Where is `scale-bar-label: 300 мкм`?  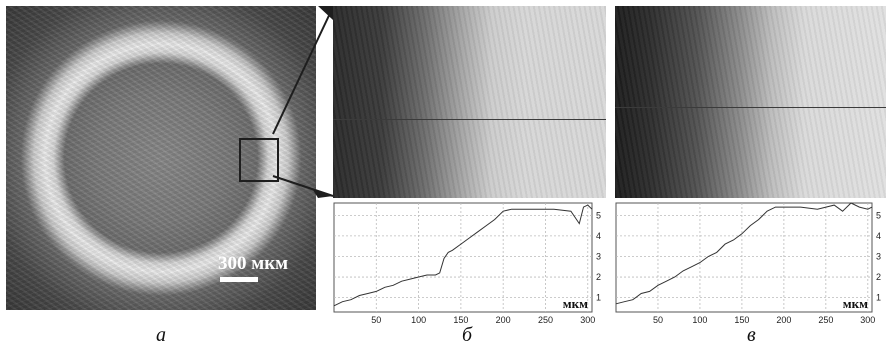
scale-bar-label: 300 мкм is located at coordinates (253, 263).